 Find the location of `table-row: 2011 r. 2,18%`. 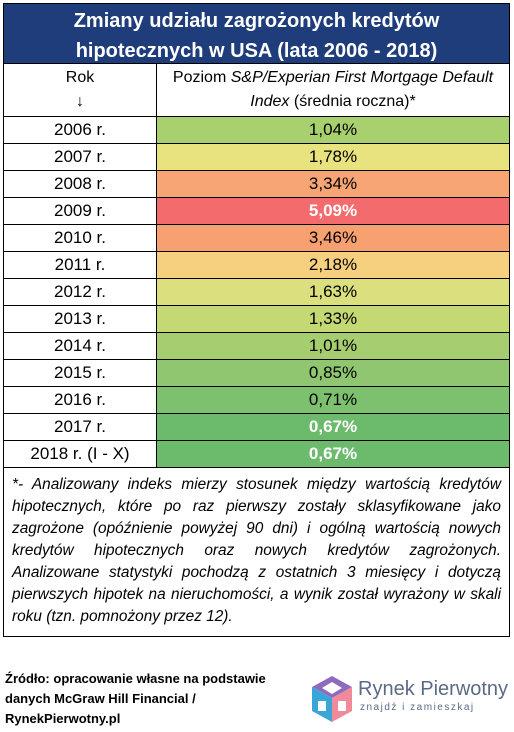

table-row: 2011 r. 2,18% is located at coordinates (256, 265).